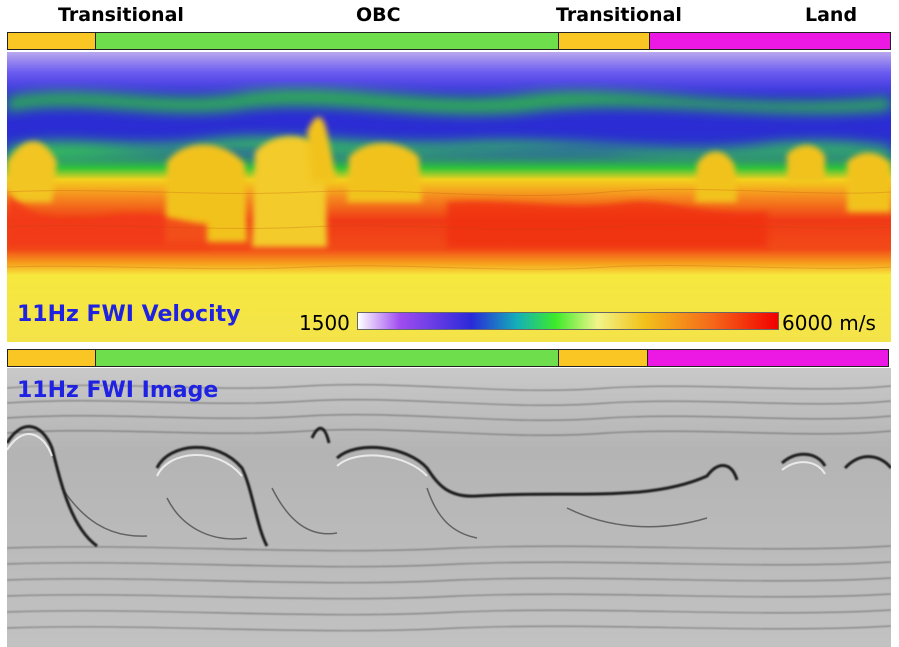 This screenshot has width=899, height=647. Describe the element at coordinates (327, 41) in the screenshot. I see `segment-obc` at that location.